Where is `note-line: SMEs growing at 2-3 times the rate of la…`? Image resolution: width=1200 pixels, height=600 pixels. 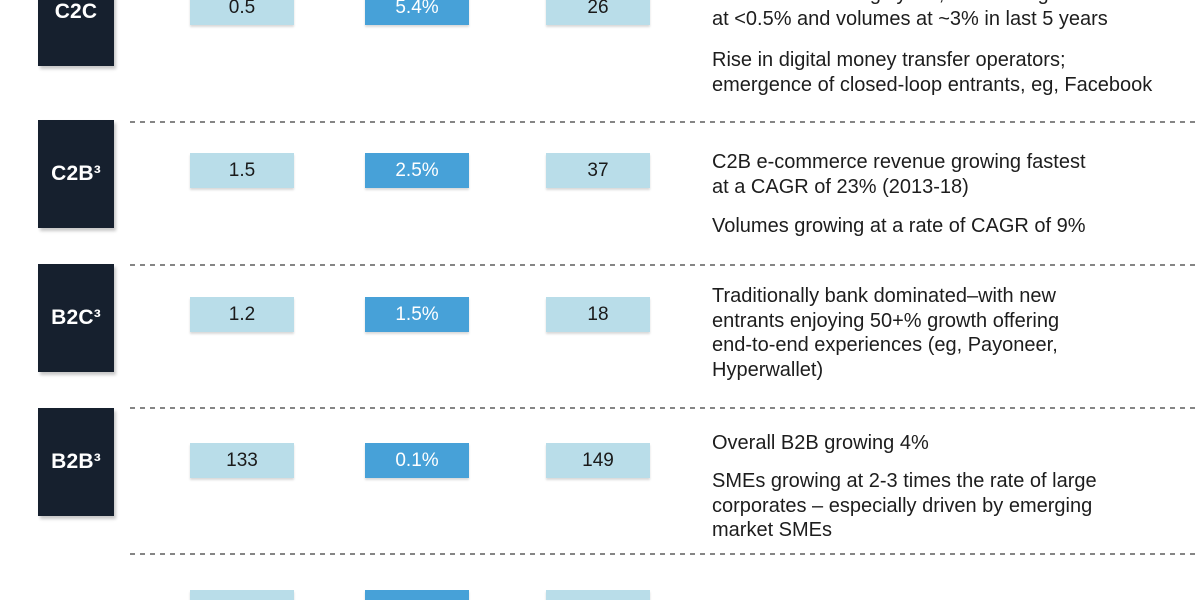
note-line: SMEs growing at 2-3 times the rate of la… is located at coordinates (904, 481).